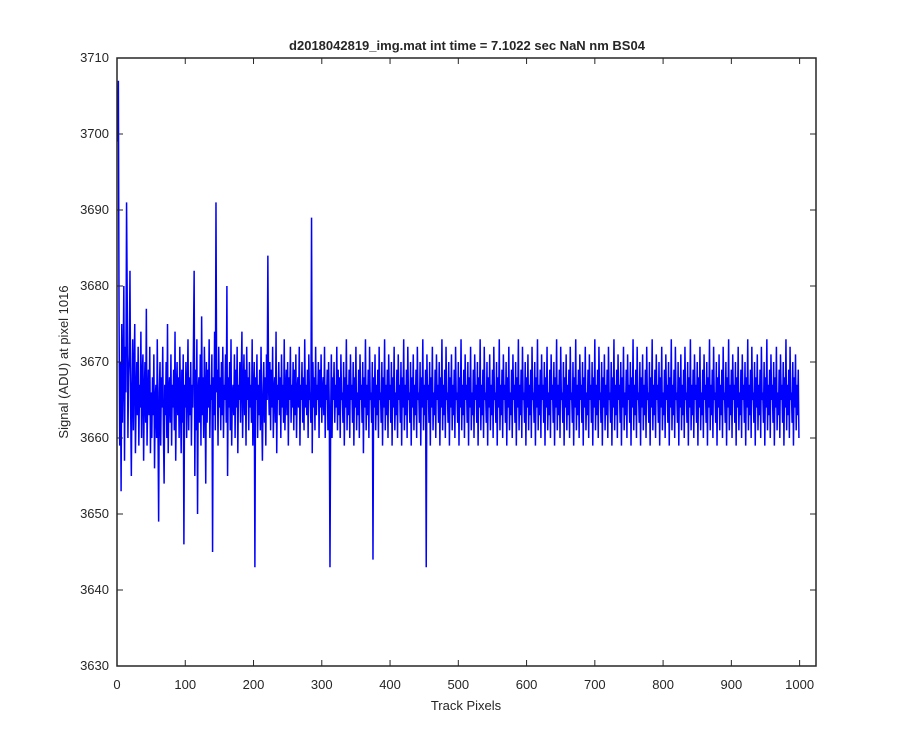 Image resolution: width=900 pixels, height=750 pixels. What do you see at coordinates (527, 684) in the screenshot?
I see `x-tick-label: 600` at bounding box center [527, 684].